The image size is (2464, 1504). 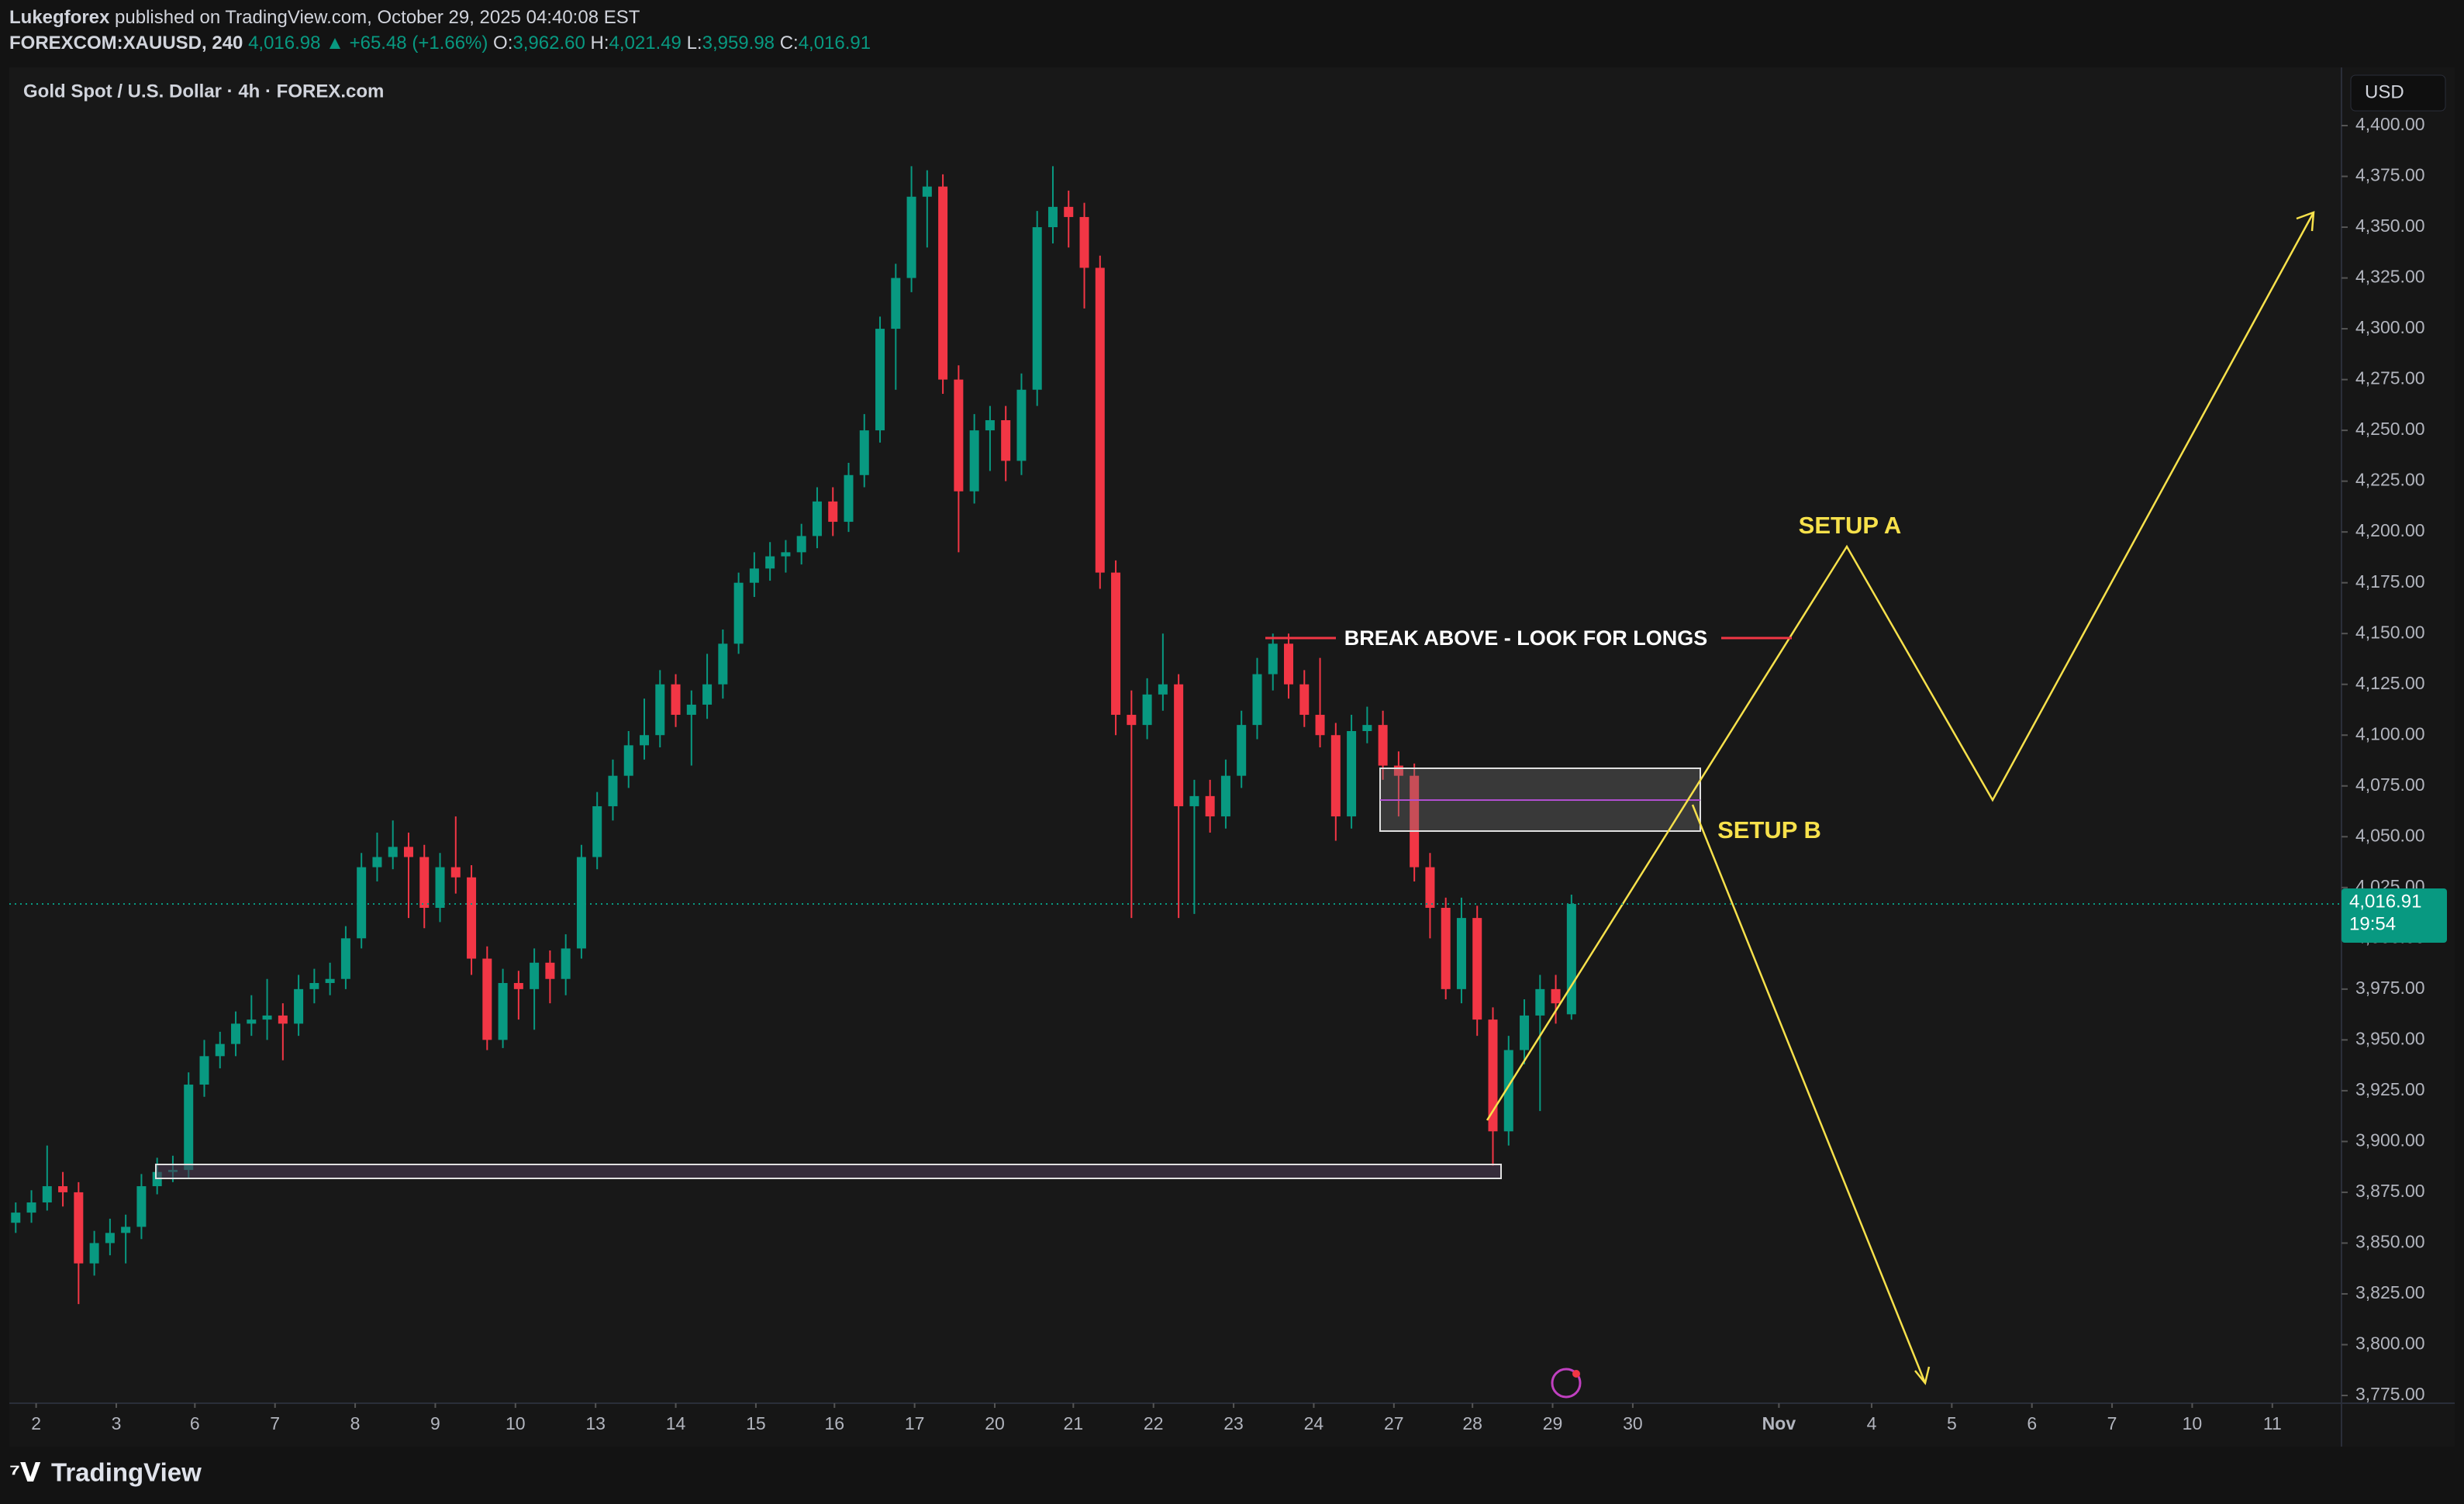 What do you see at coordinates (2390, 1140) in the screenshot?
I see `y-tick-label: 3,900.00` at bounding box center [2390, 1140].